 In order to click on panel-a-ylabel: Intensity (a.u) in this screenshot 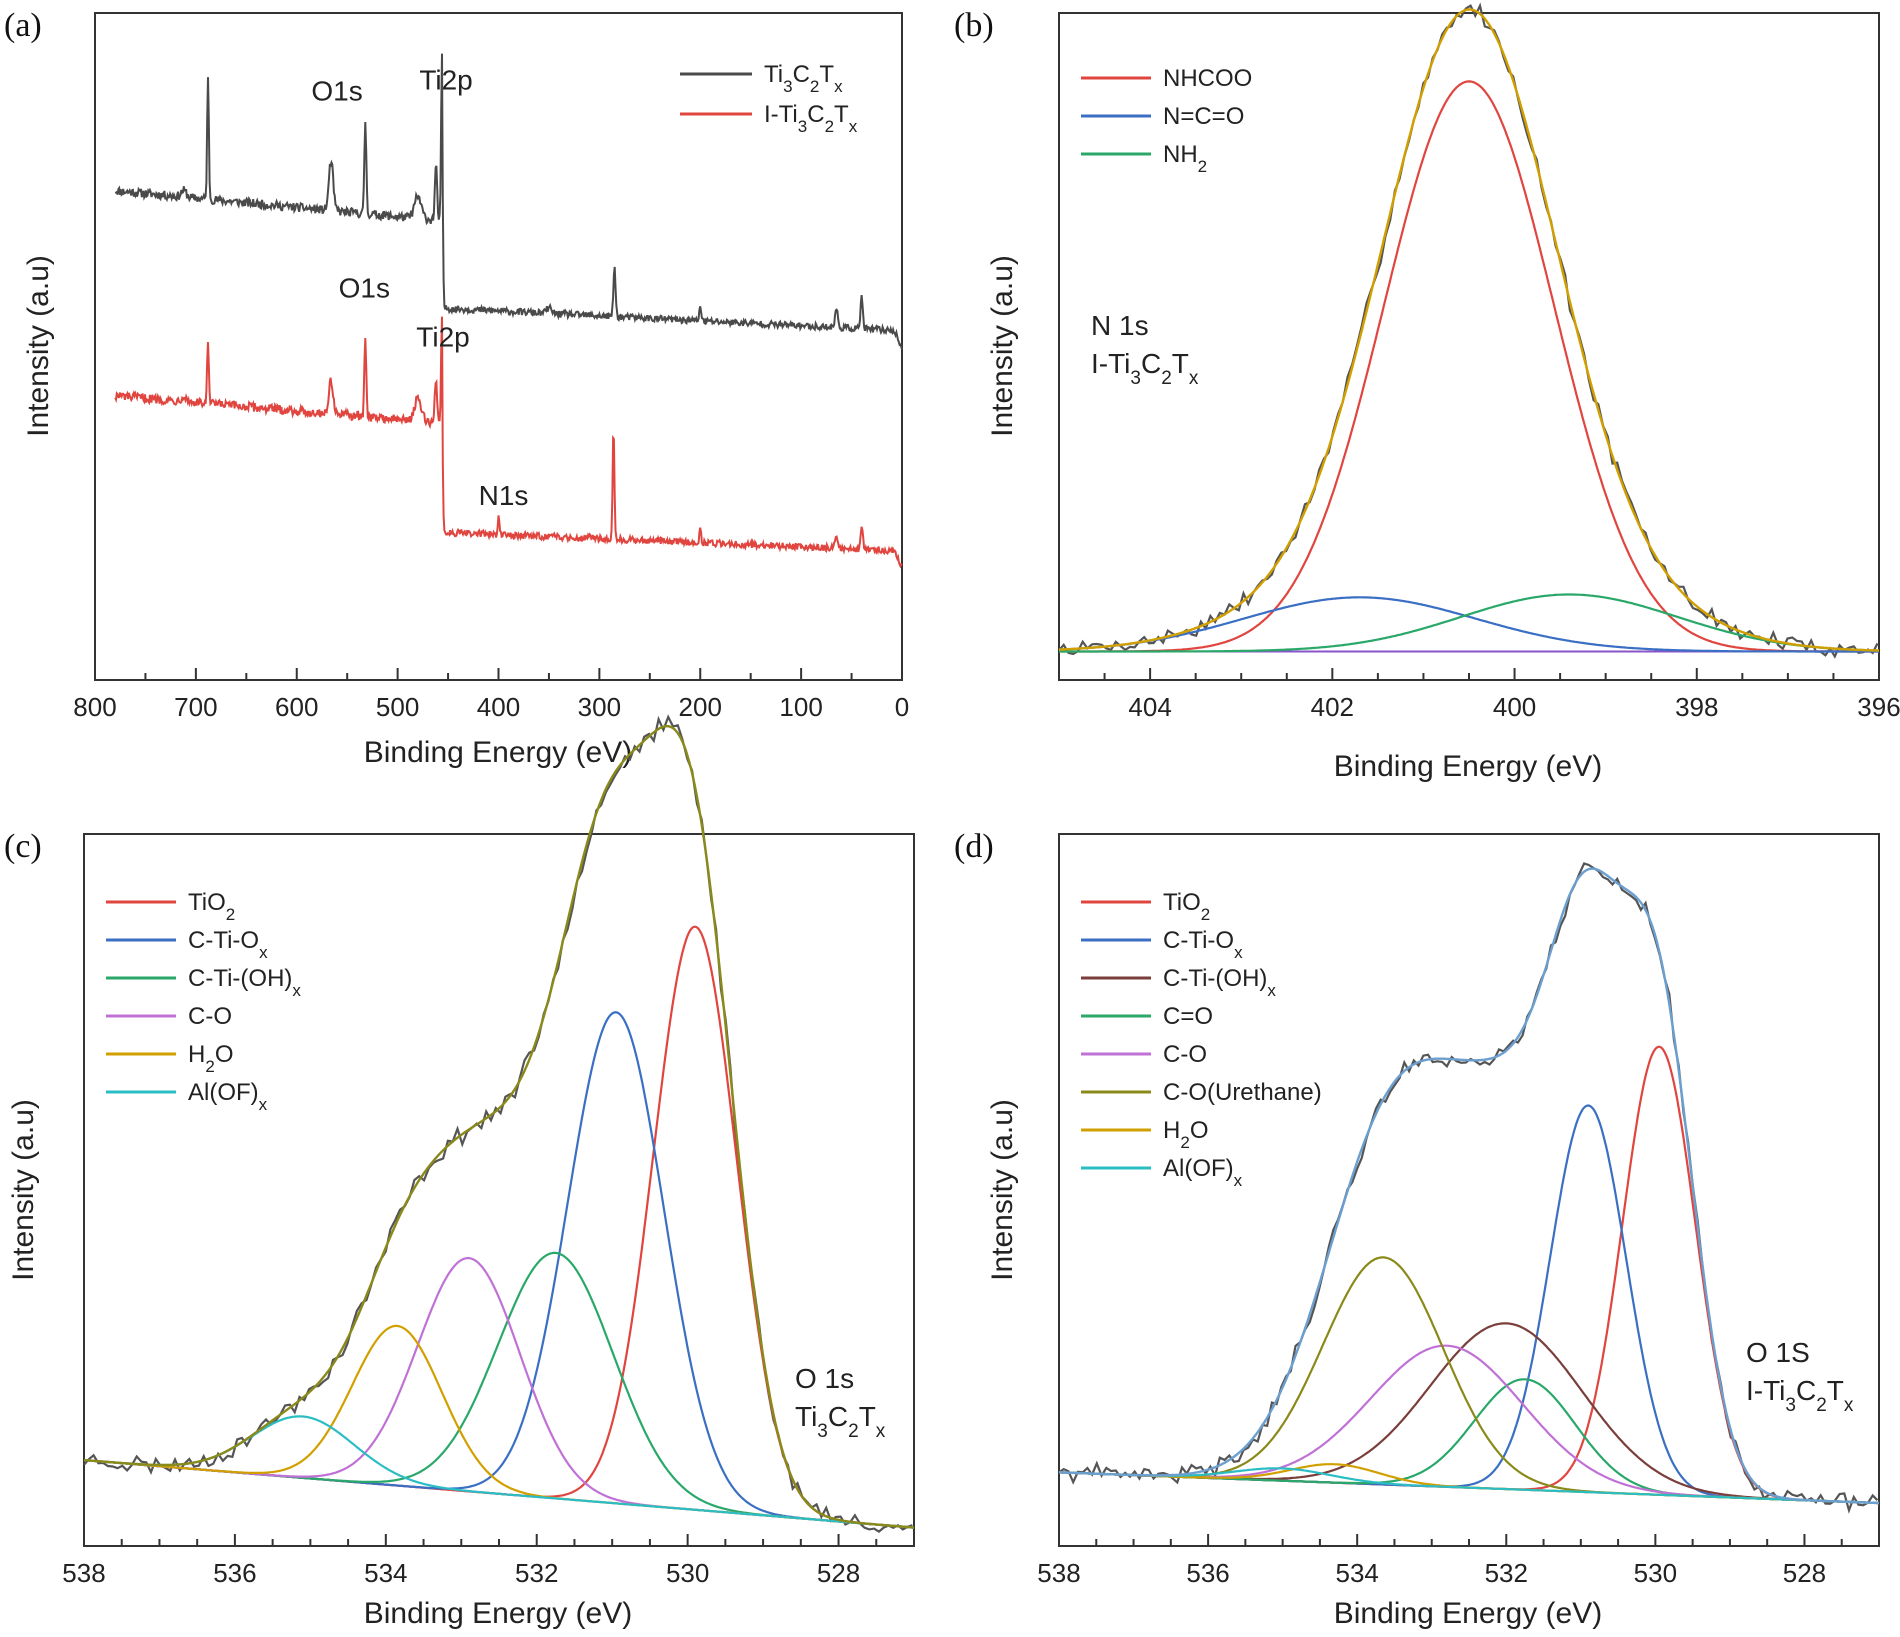, I will do `click(38, 346)`.